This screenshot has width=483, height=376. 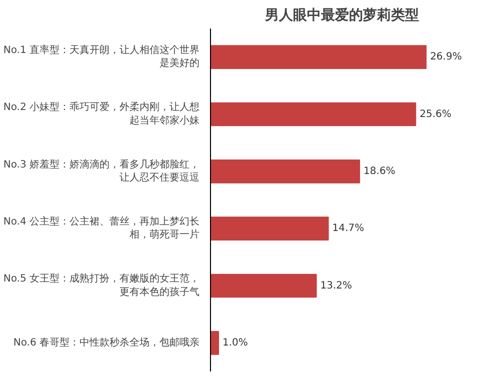 I want to click on y-tick-label: No.2 小妹型：乖巧可爱，外柔内刚，让人想起当年邻家小妹, so click(x=101, y=113).